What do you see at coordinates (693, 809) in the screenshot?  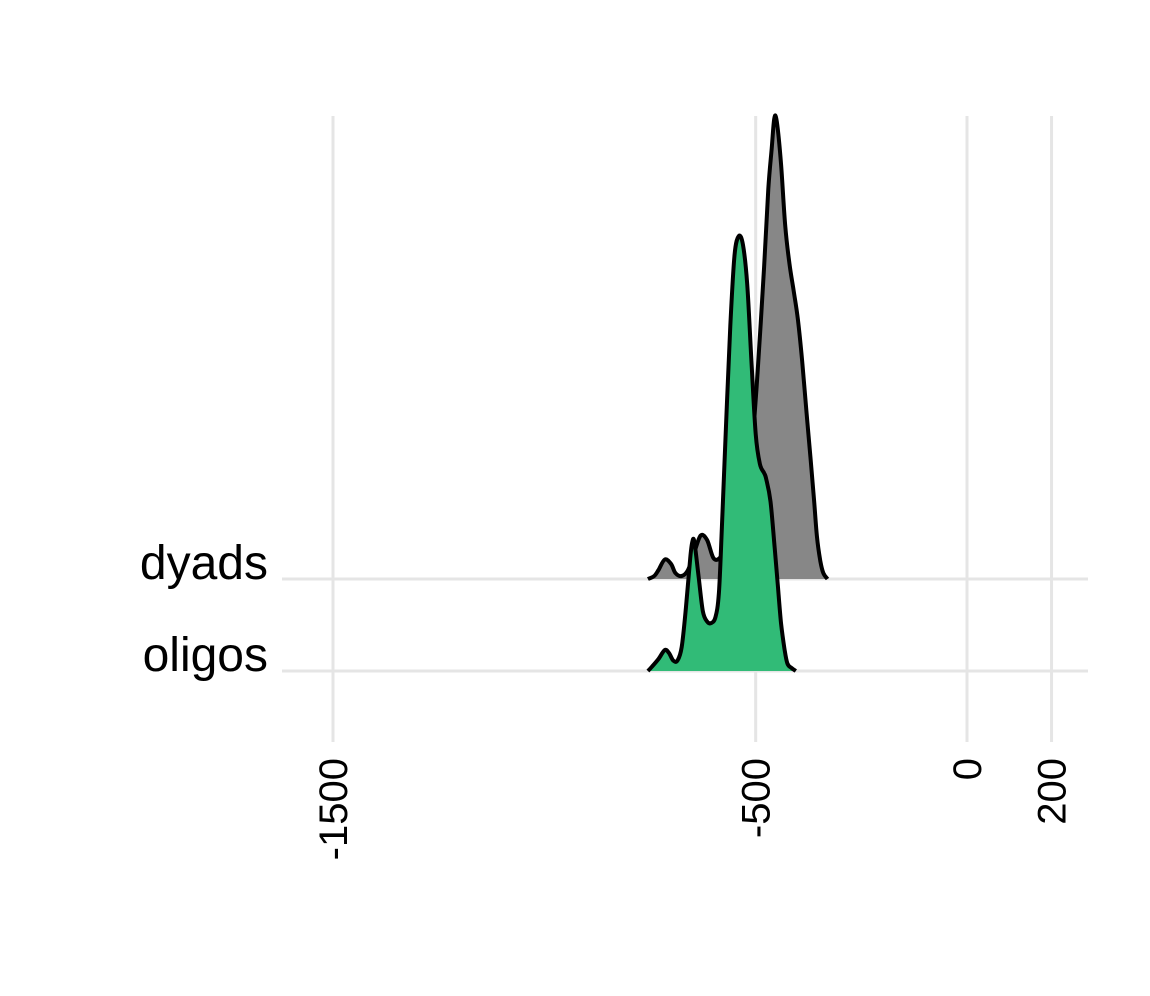 I see `tick-label-layer: -1500 -500 0 200` at bounding box center [693, 809].